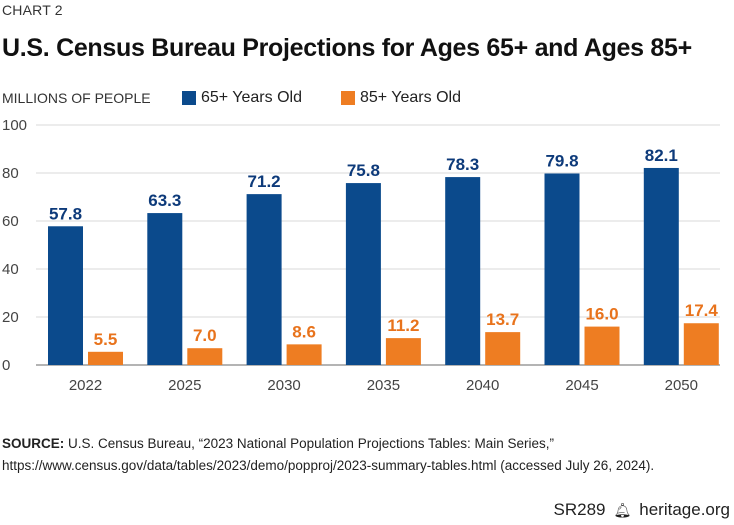 The image size is (734, 525). I want to click on x-tick-label: 2025, so click(184, 385).